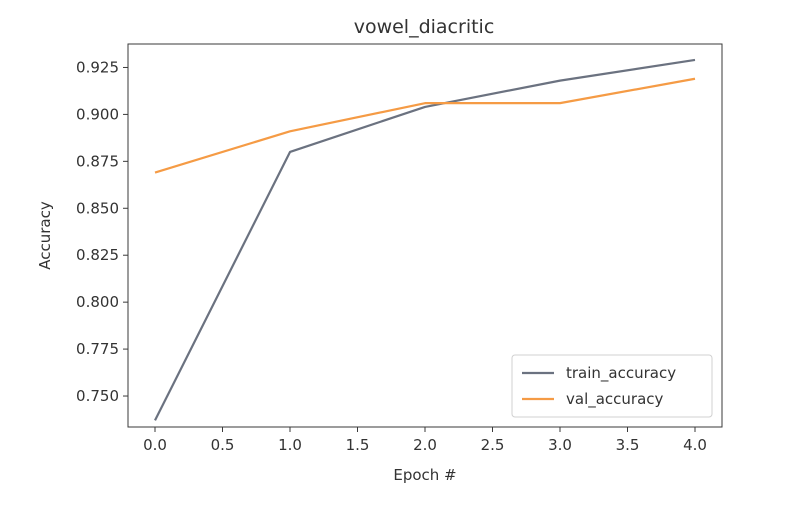  Describe the element at coordinates (621, 373) in the screenshot. I see `legend-label-train_accuracy: train_accuracy` at that location.